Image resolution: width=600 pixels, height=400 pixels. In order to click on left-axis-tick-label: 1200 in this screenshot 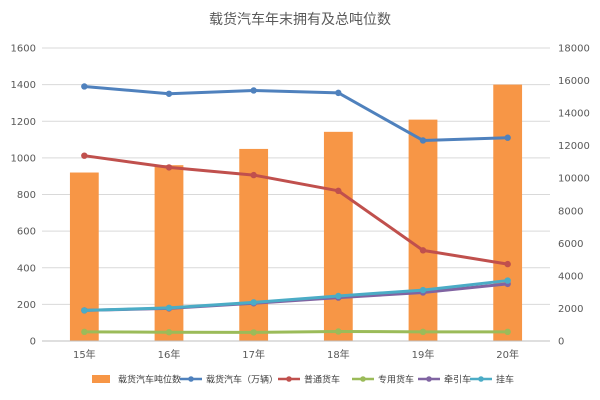, I will do `click(23, 122)`.